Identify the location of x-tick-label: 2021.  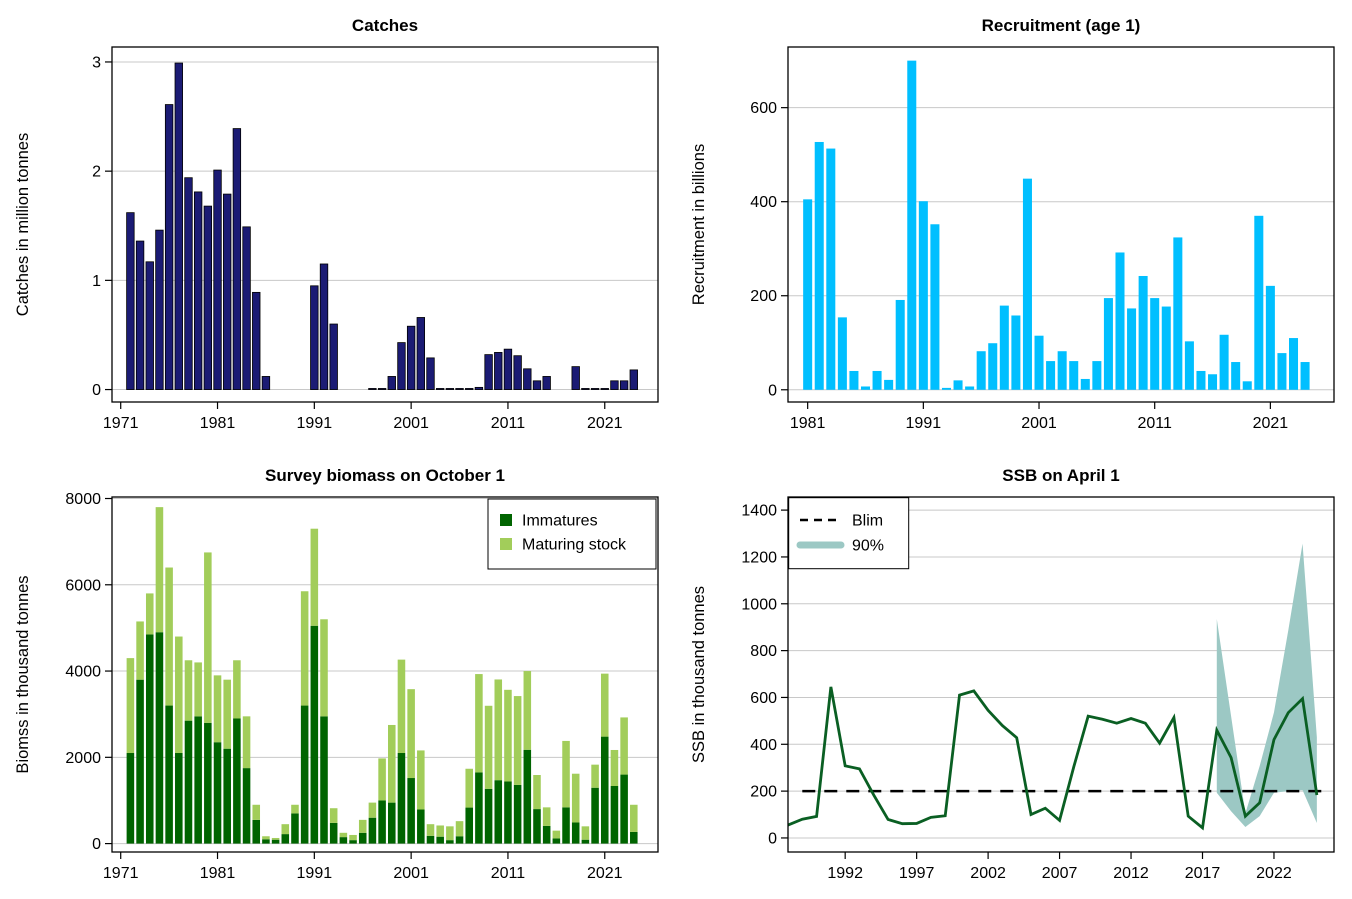
(1271, 423).